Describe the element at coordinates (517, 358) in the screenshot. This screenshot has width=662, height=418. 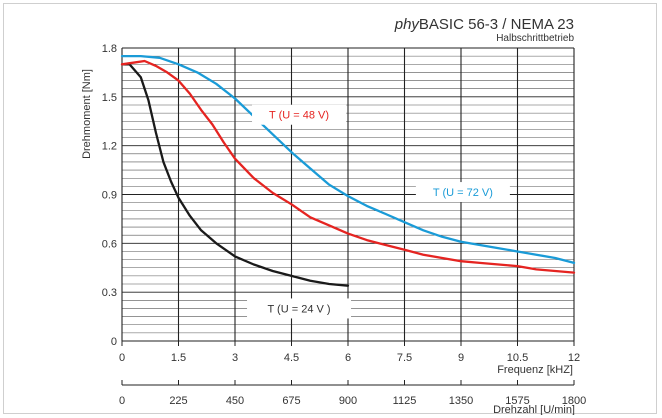
I see `x-tick-label: 10.5` at that location.